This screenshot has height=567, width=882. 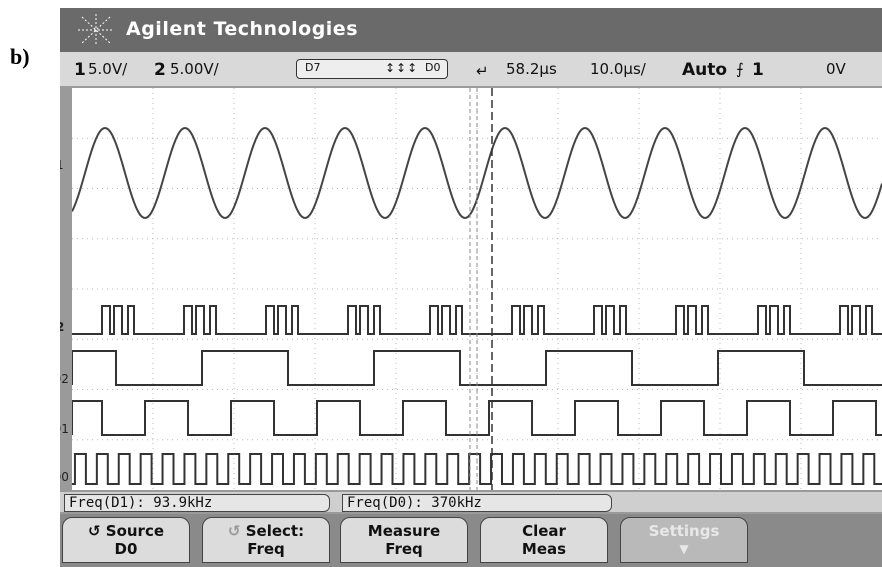 I want to click on pod-indicator: D7 ↕↕↕ D0, so click(x=372, y=69).